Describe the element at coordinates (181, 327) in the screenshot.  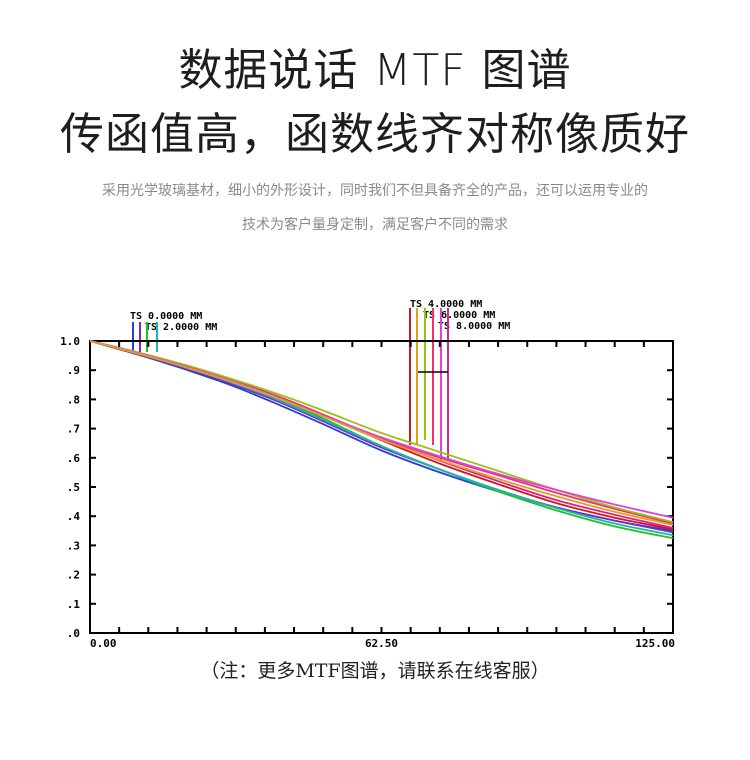
I see `legend-entry: TS 2.0000 MM` at that location.